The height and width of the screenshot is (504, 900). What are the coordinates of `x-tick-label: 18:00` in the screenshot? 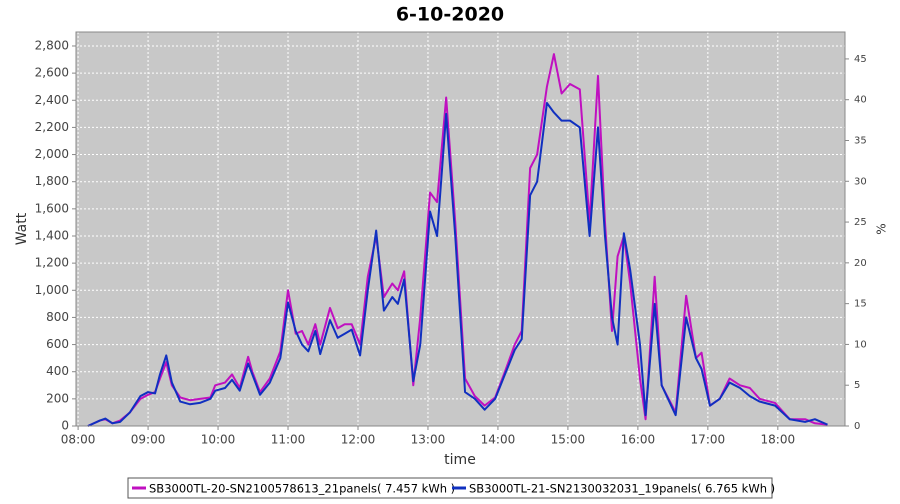 It's located at (778, 440).